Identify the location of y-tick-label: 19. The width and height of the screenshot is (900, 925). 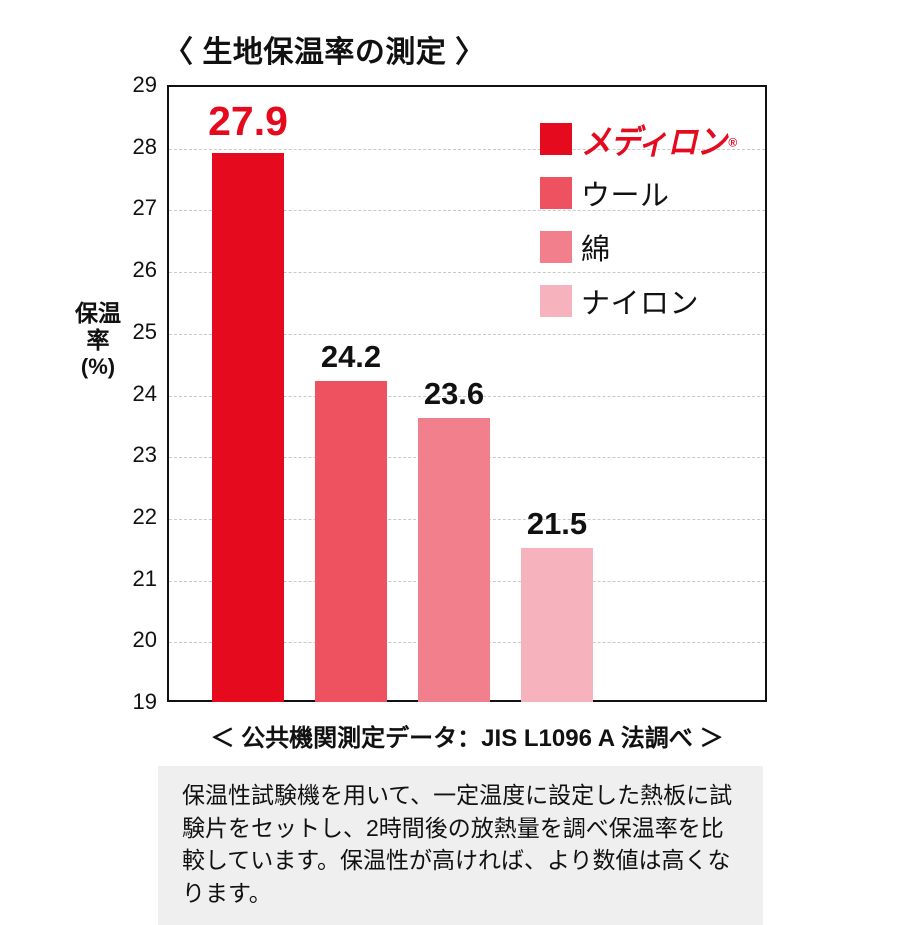
(144, 701).